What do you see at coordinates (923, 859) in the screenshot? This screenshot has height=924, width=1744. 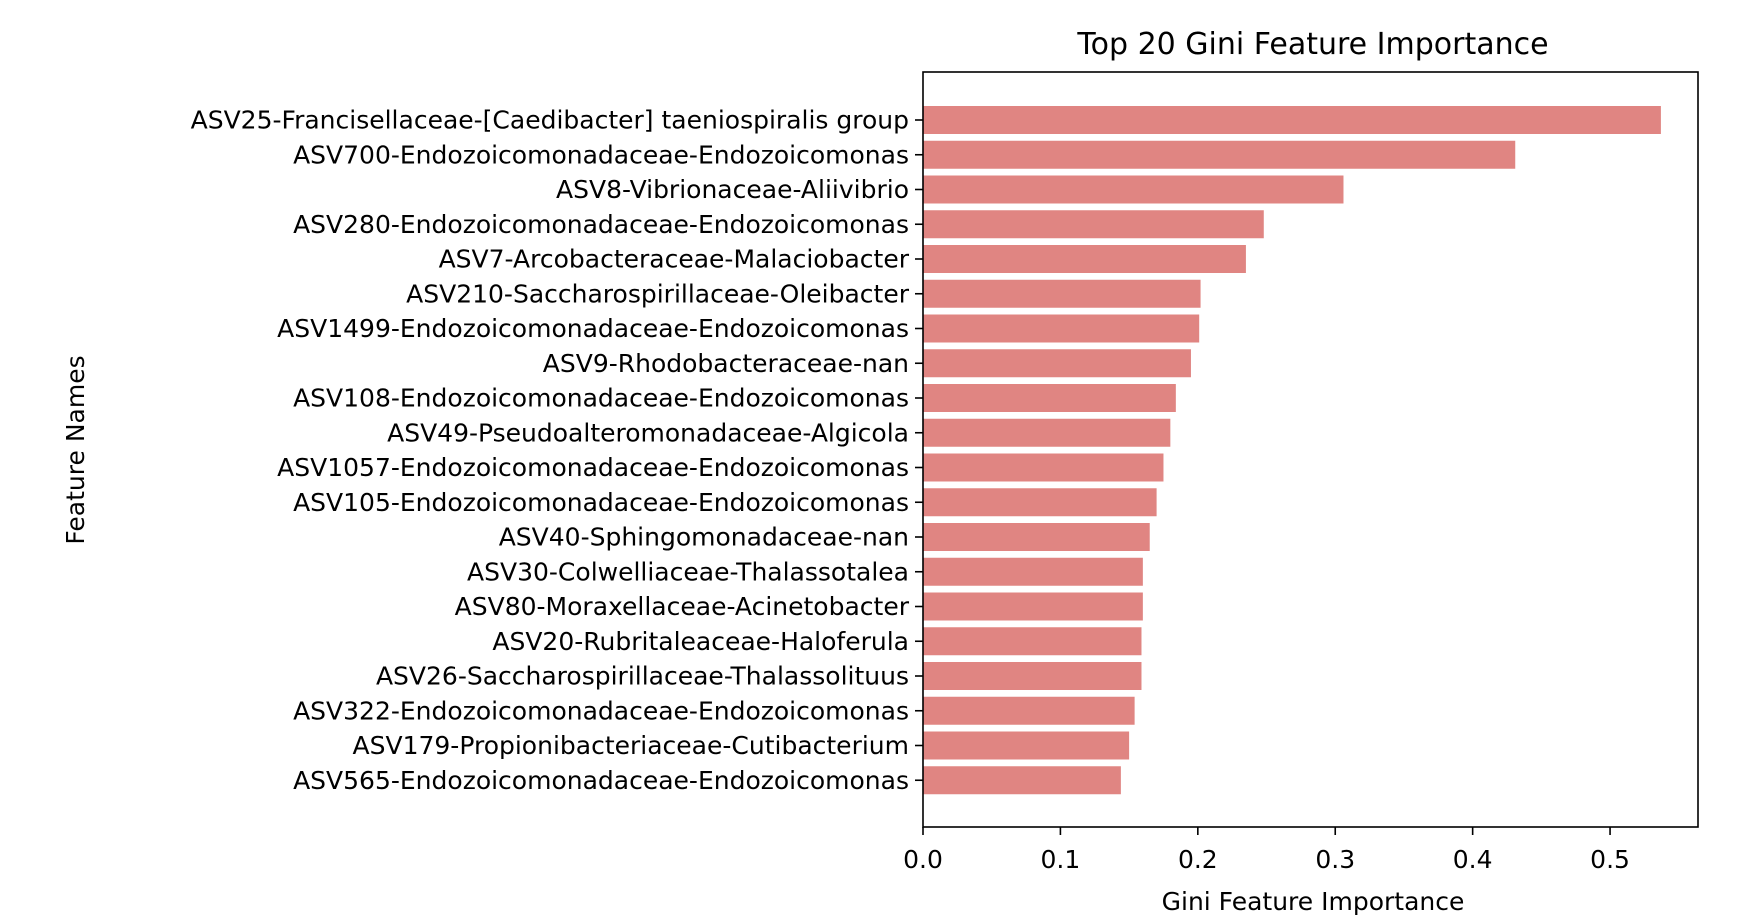 I see `x-tick-label: 0.0` at bounding box center [923, 859].